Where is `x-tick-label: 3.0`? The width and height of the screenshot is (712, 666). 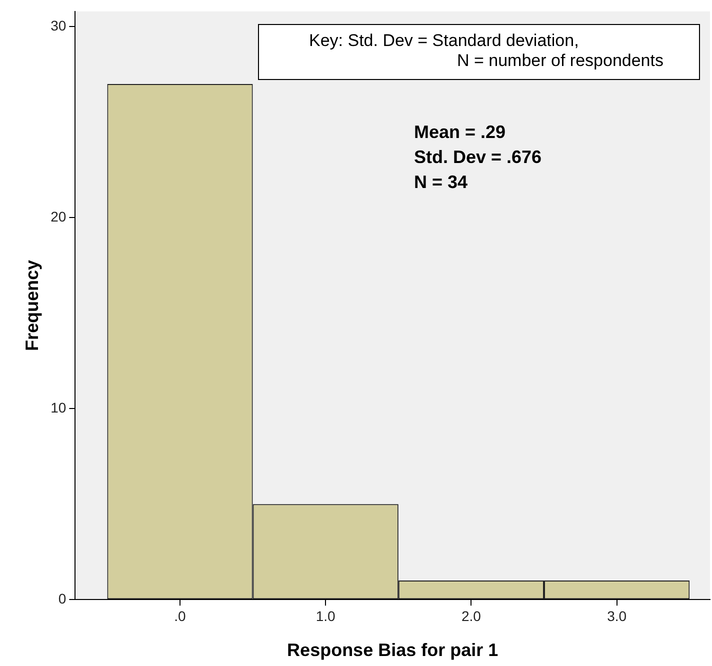
x-tick-label: 3.0 is located at coordinates (617, 616).